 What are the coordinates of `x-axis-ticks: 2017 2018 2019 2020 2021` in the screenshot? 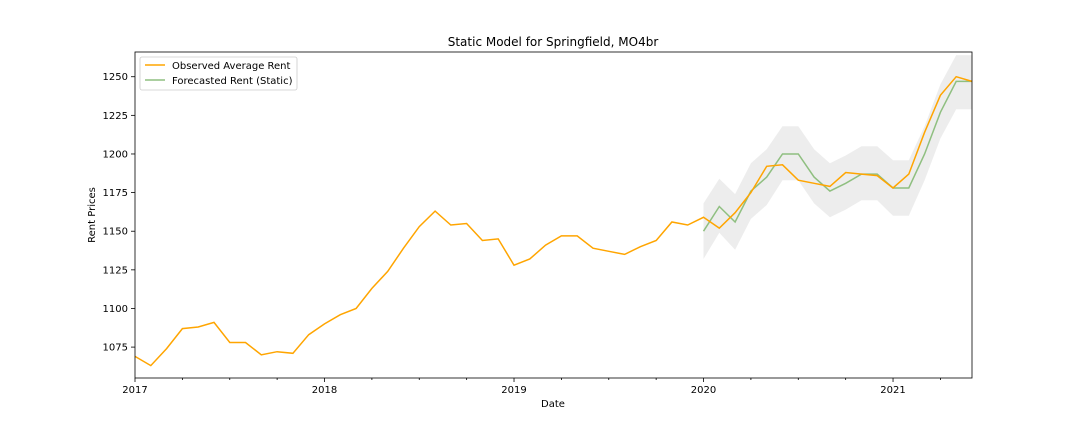 It's located at (531, 387).